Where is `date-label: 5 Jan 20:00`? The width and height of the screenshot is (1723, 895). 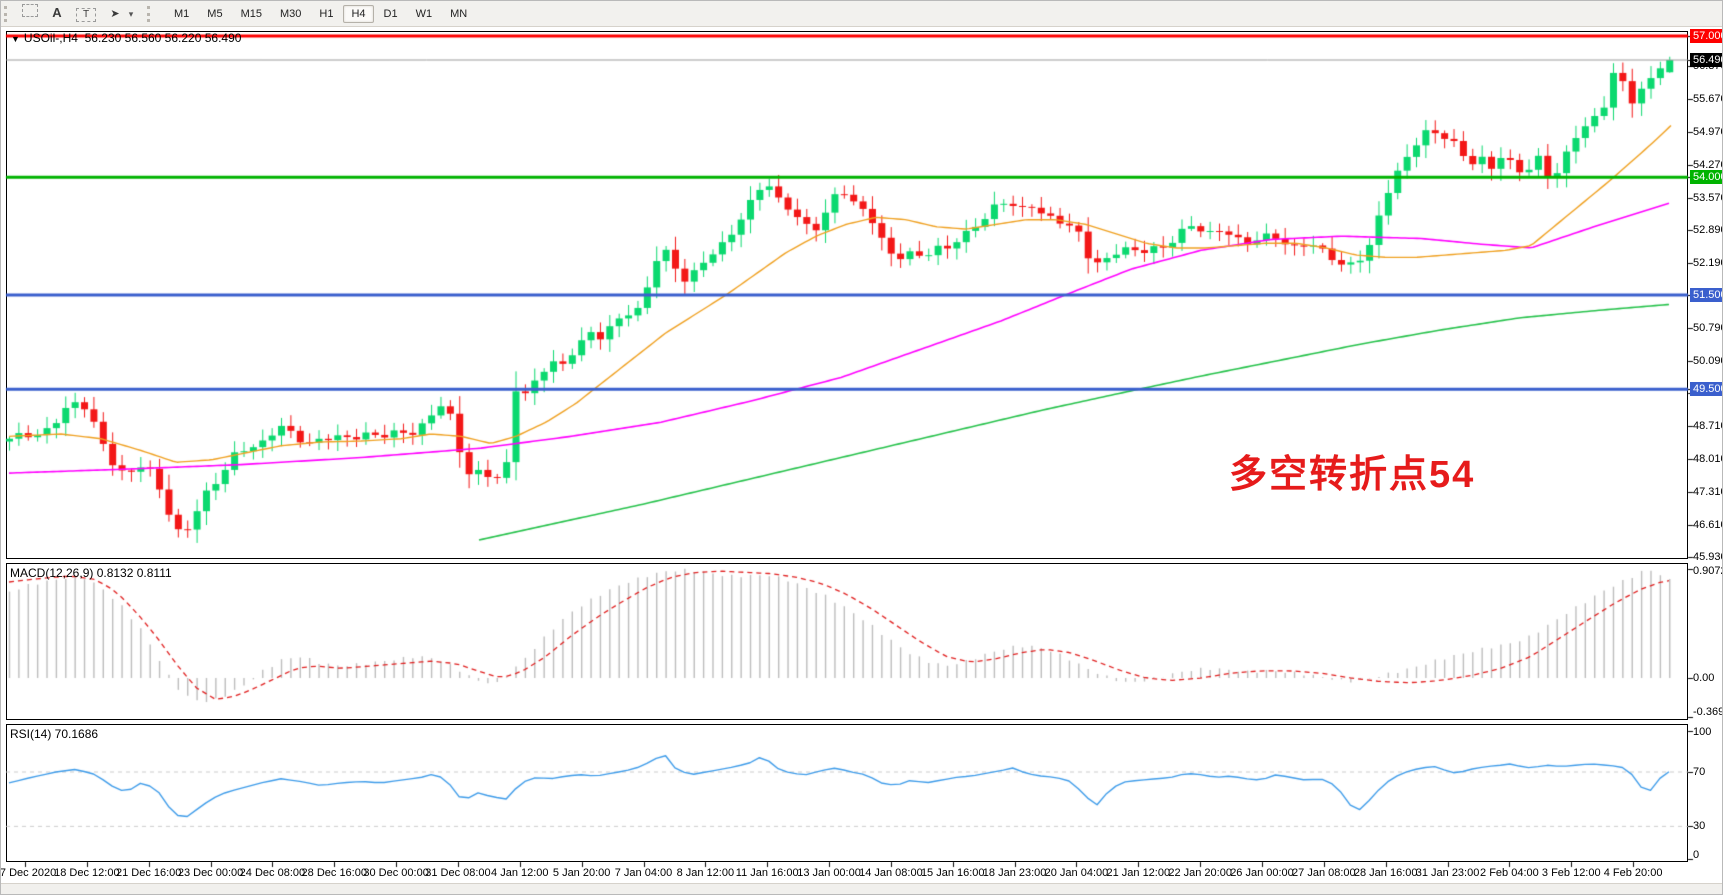 date-label: 5 Jan 20:00 is located at coordinates (581, 873).